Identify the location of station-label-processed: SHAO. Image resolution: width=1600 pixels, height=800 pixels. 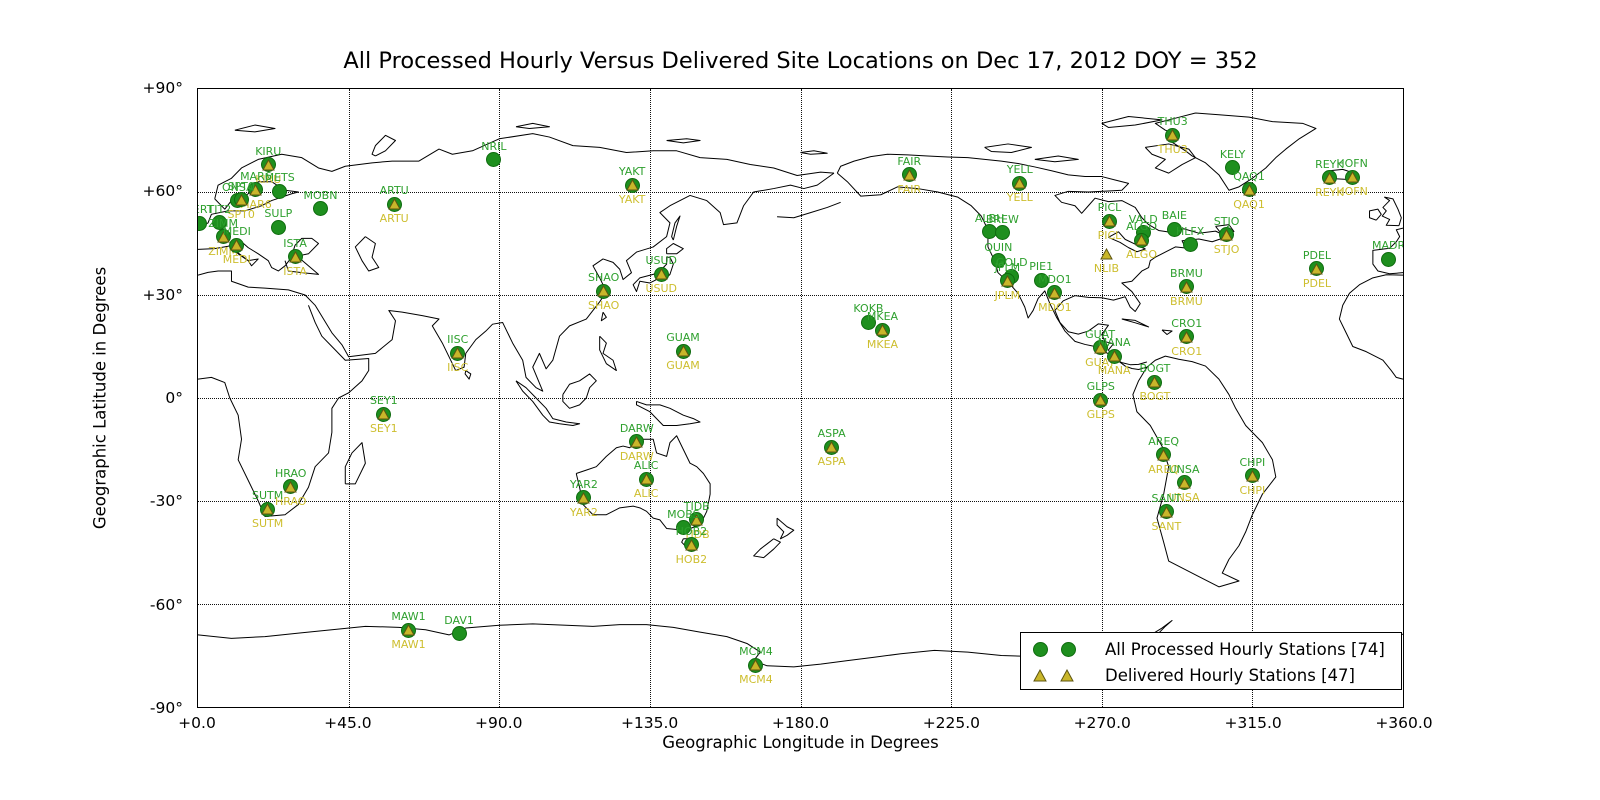
(604, 278).